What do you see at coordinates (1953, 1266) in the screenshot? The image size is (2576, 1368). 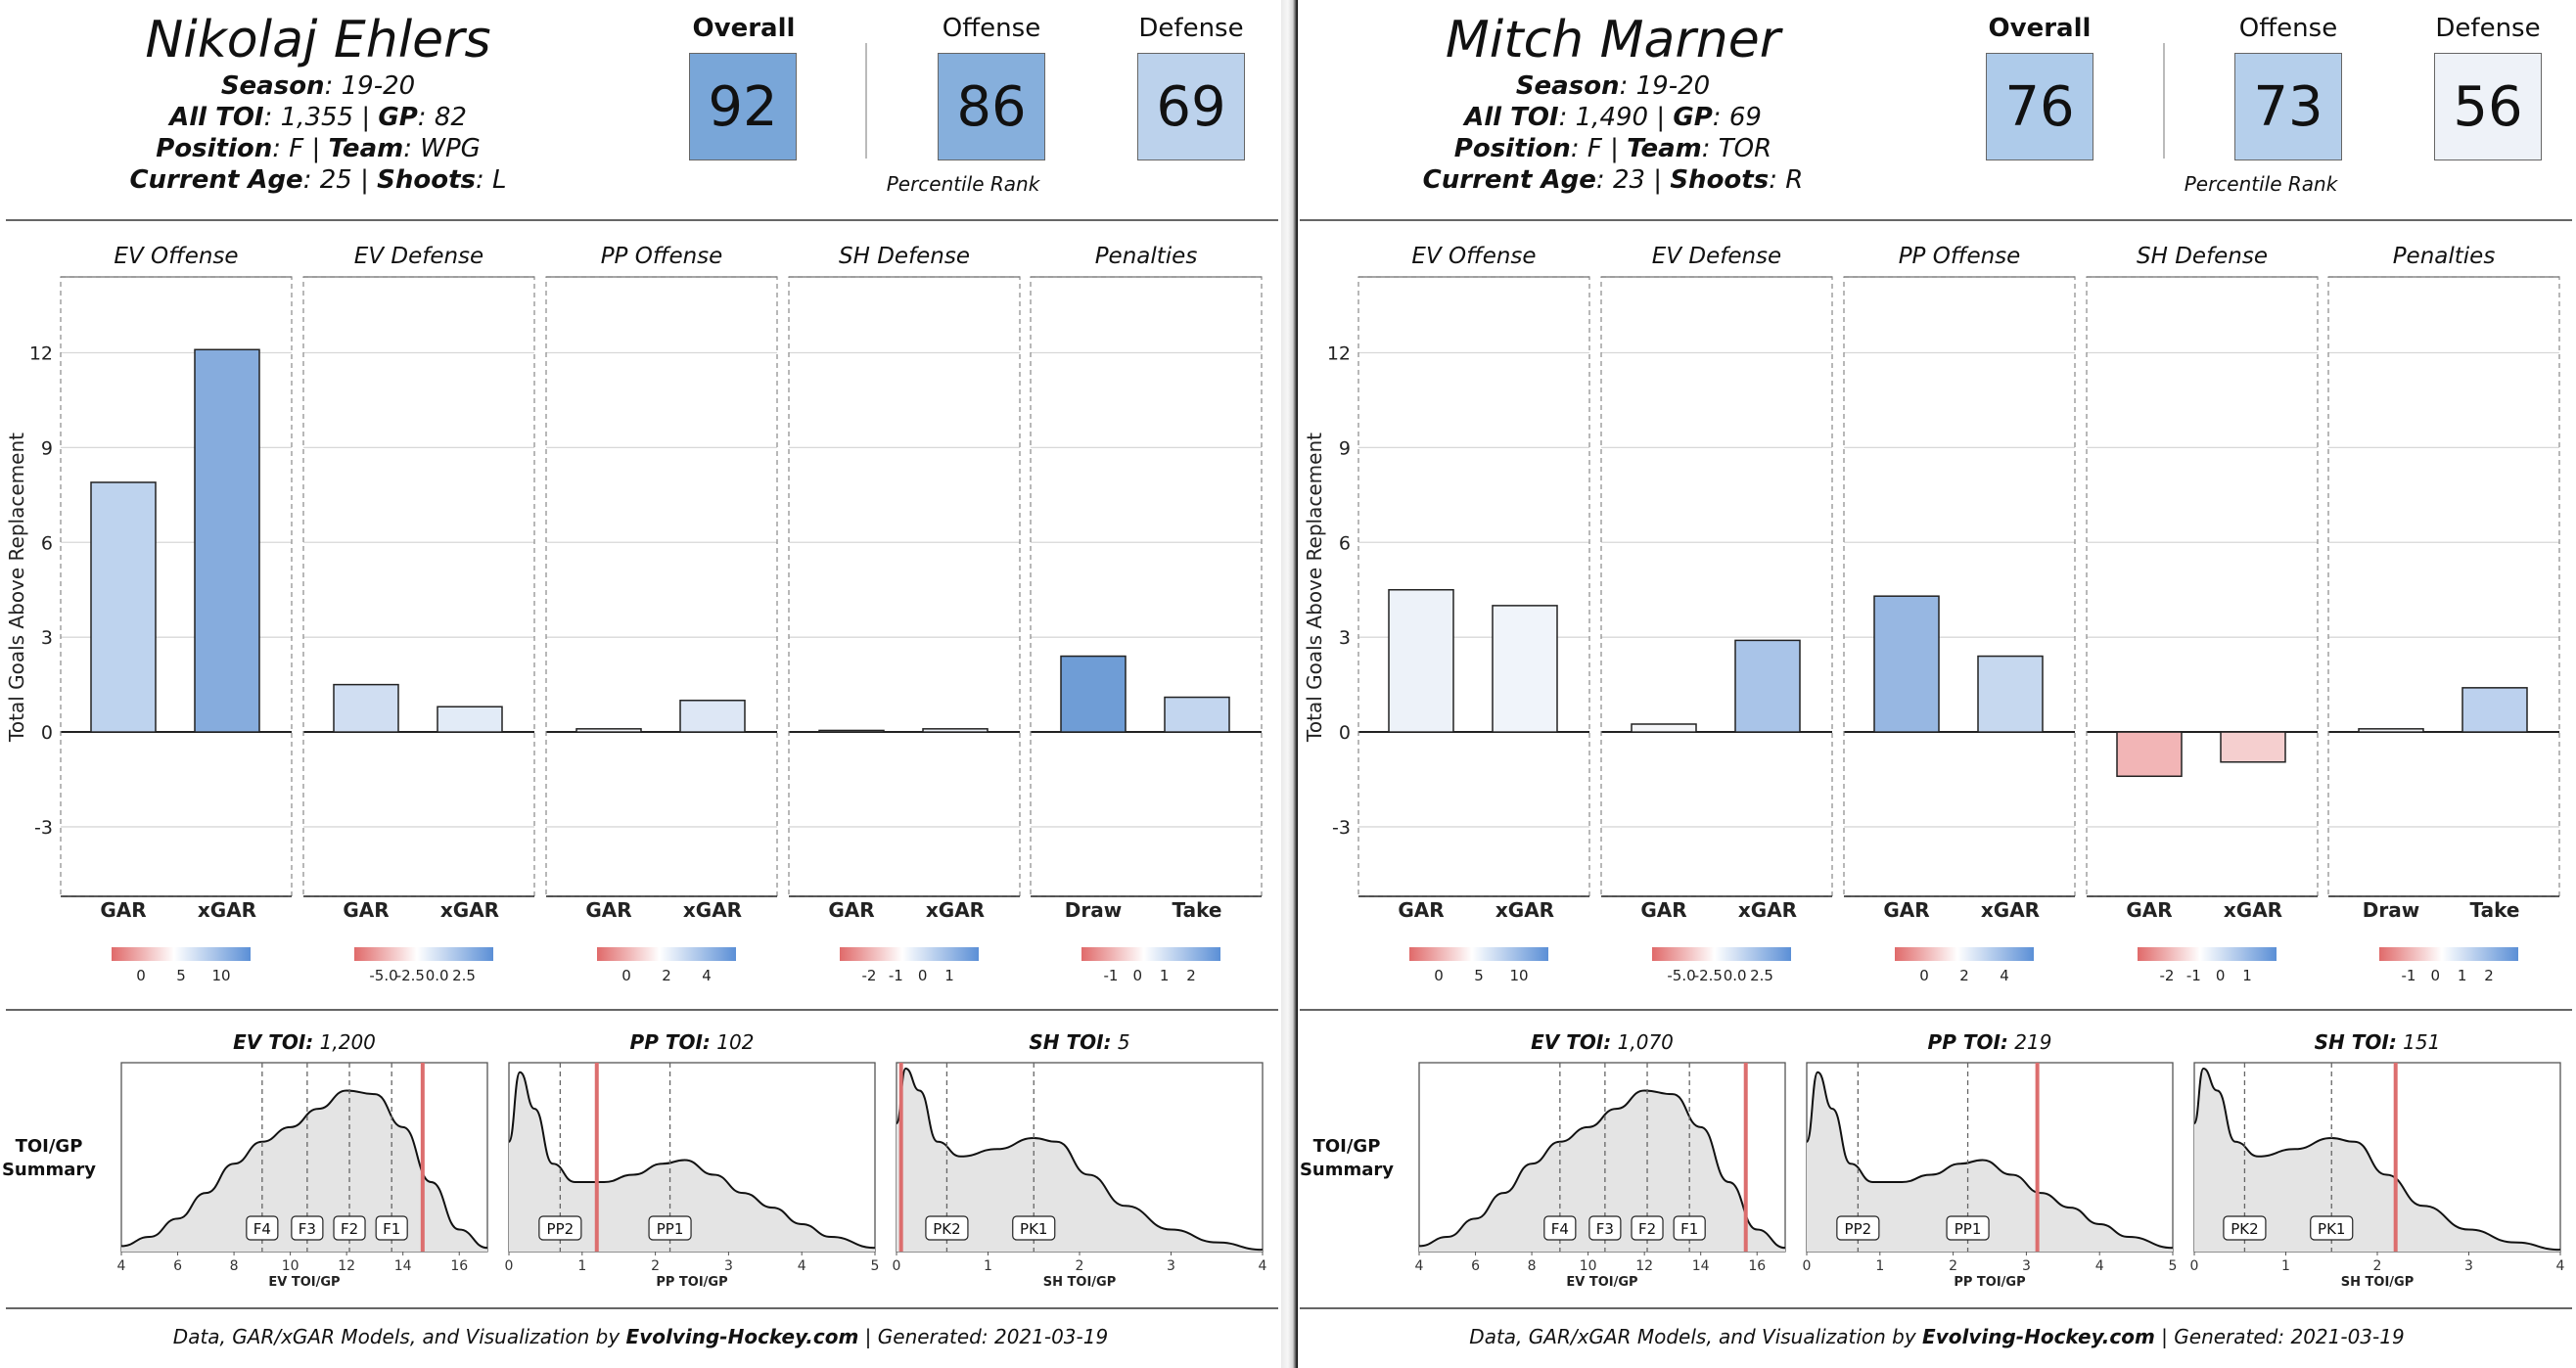 I see `x-tick-label: 2` at bounding box center [1953, 1266].